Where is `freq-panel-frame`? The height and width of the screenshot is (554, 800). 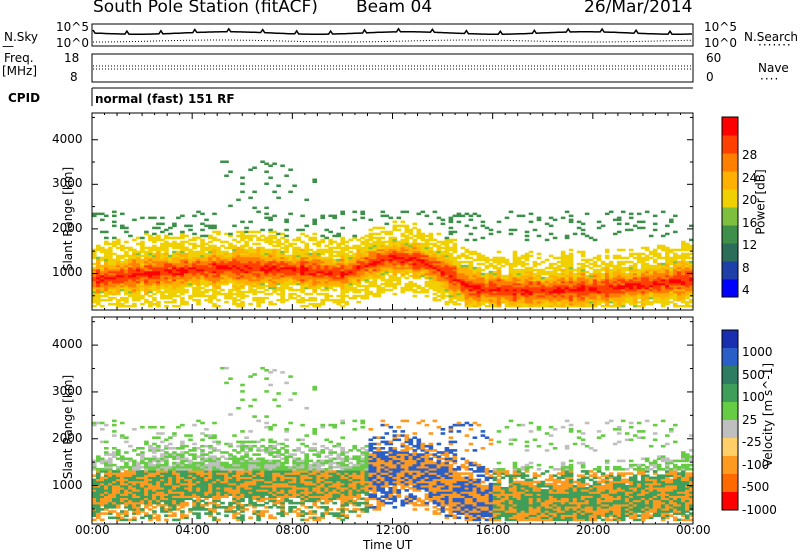
freq-panel-frame is located at coordinates (392, 68).